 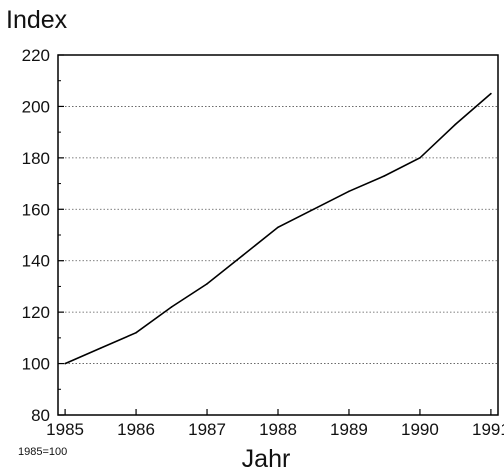 I want to click on y-tick-label: 140, so click(x=36, y=261).